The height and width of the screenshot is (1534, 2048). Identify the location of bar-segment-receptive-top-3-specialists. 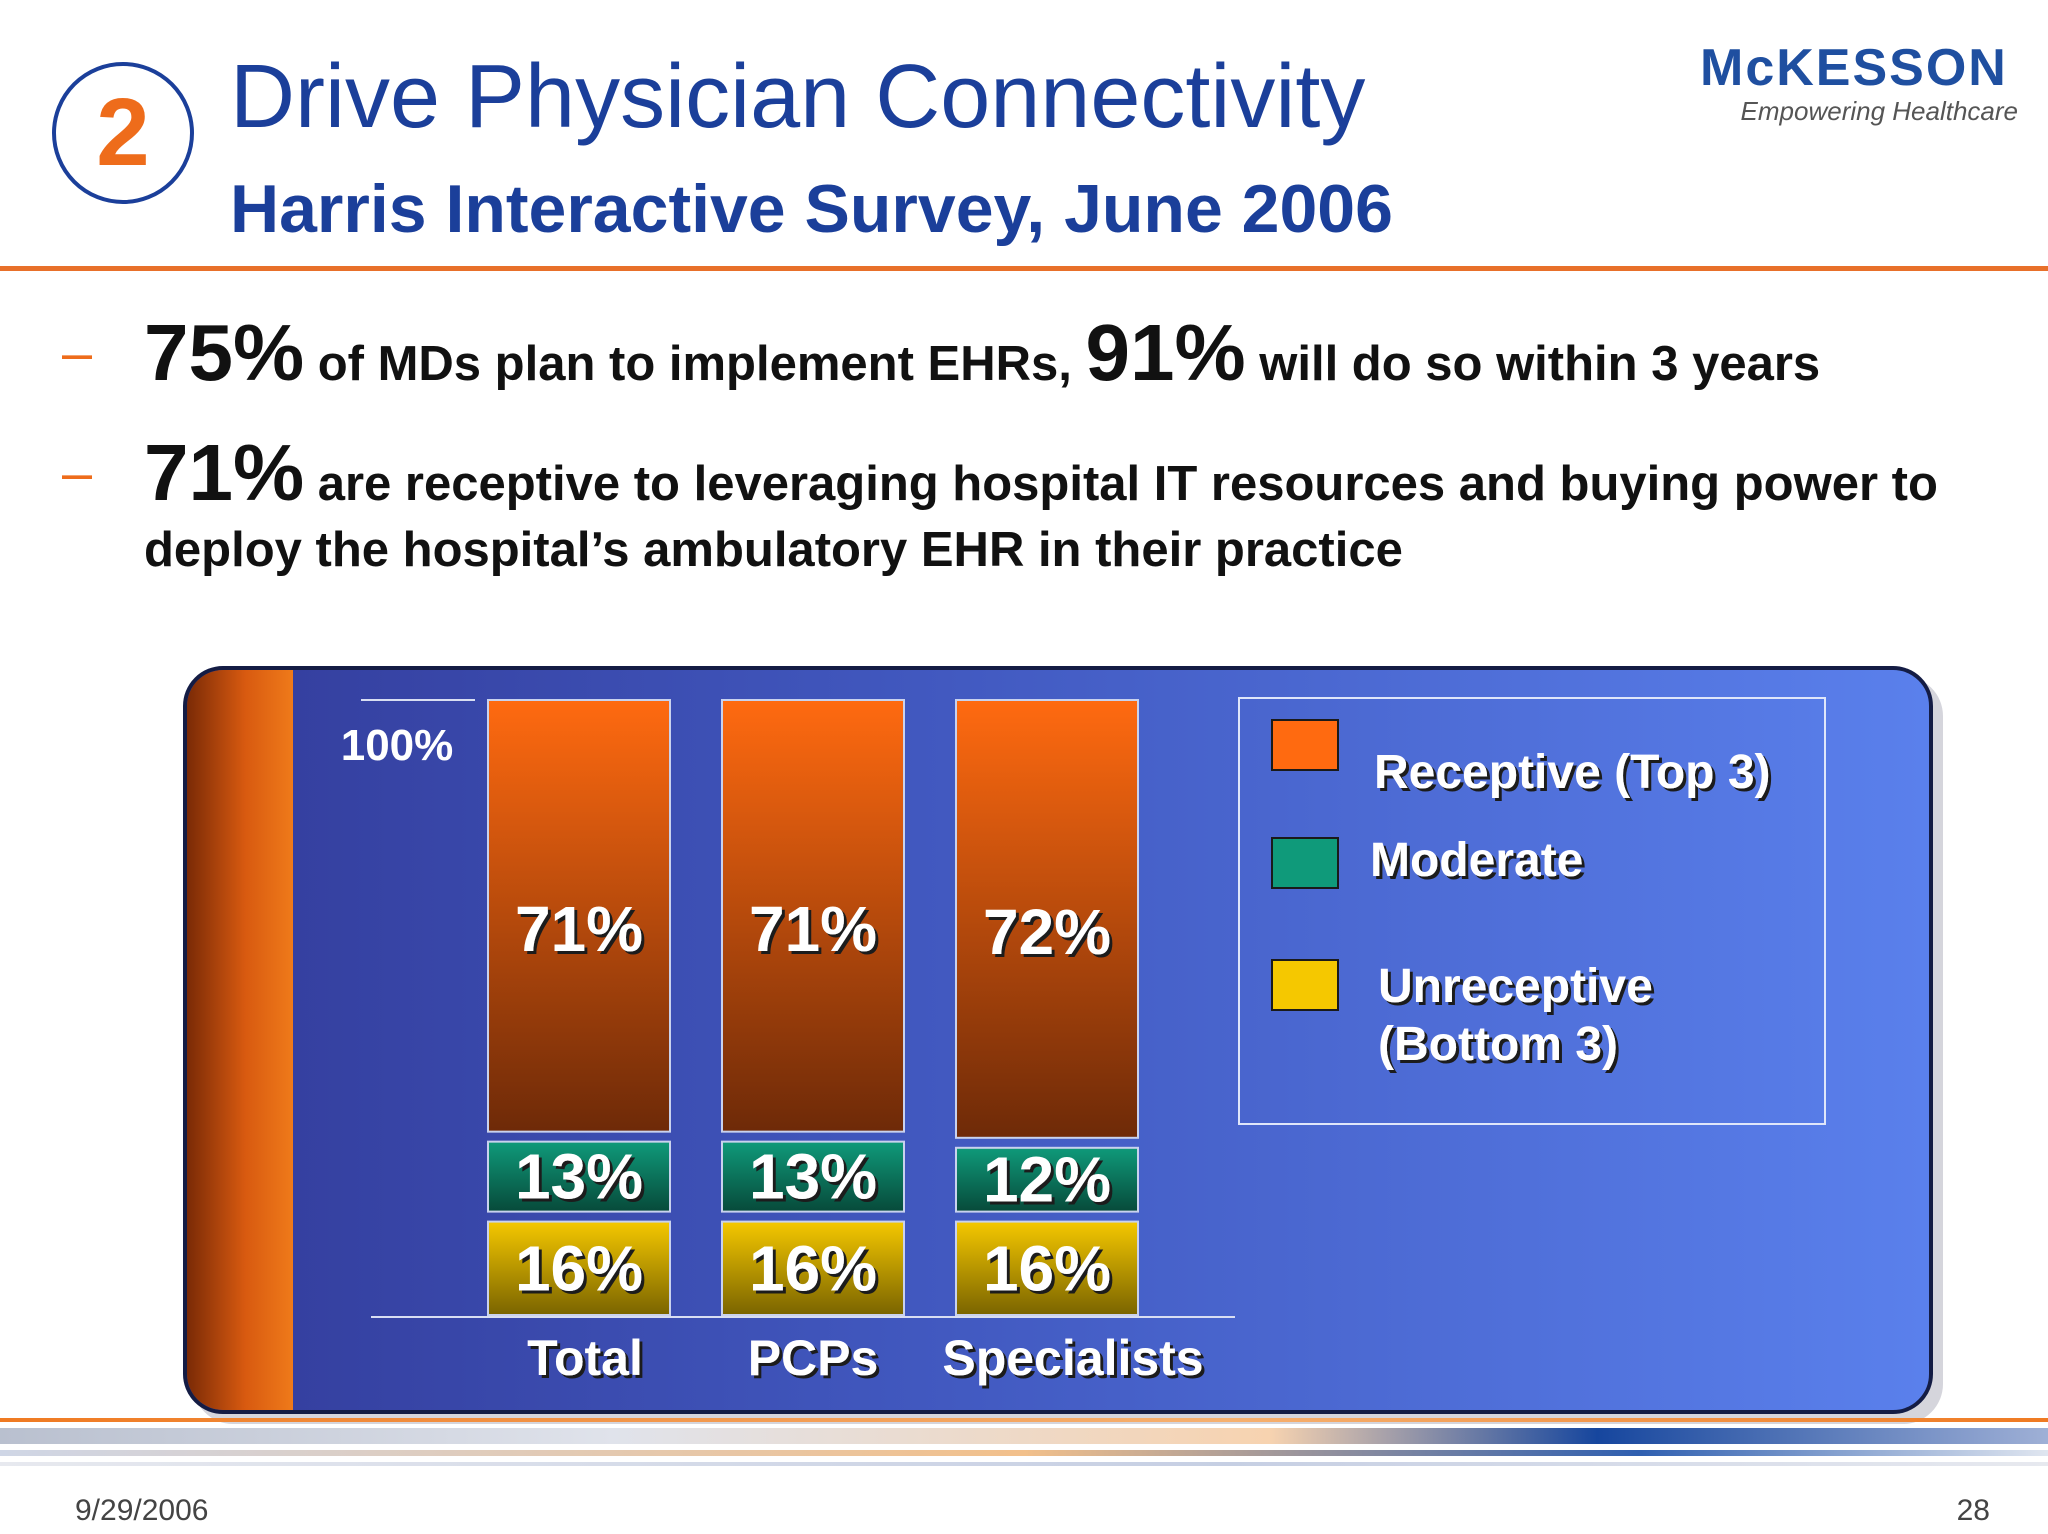
(1047, 919).